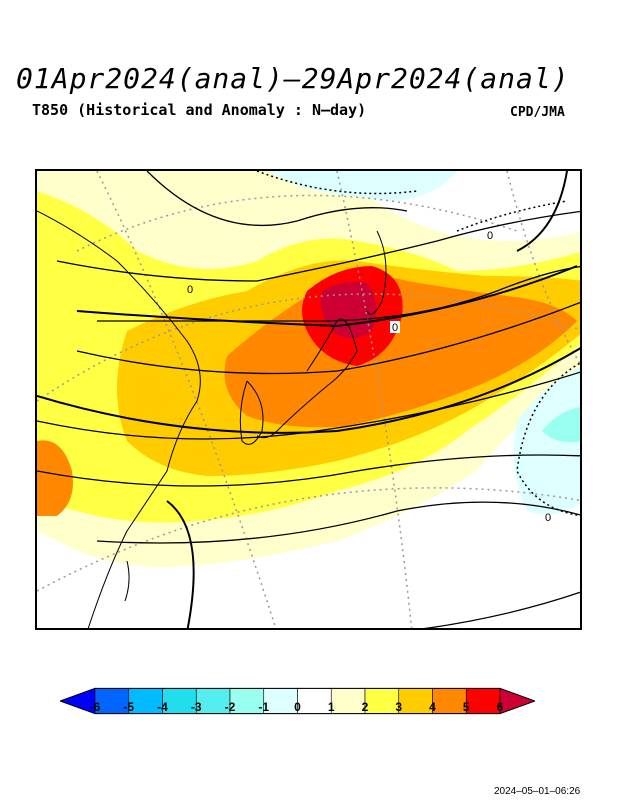 Image resolution: width=618 pixels, height=800 pixels. I want to click on colorbar-tick-label: 0, so click(297, 707).